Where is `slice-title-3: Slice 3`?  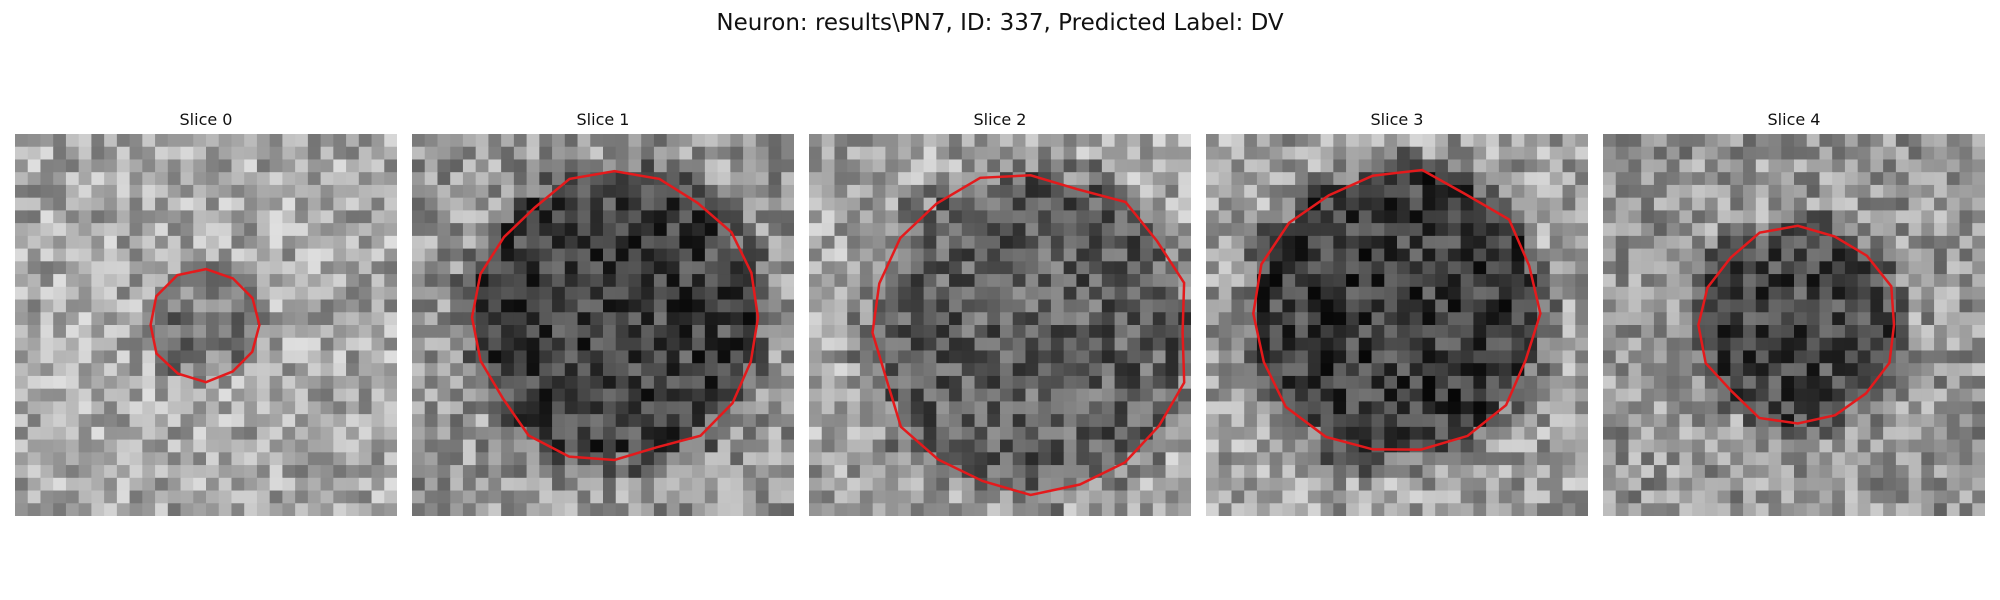
slice-title-3: Slice 3 is located at coordinates (1397, 119).